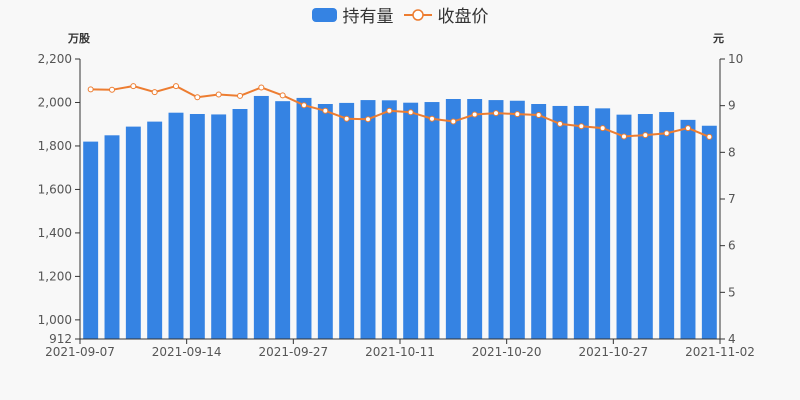  What do you see at coordinates (324, 14) in the screenshot?
I see `bar-swatch-icon` at bounding box center [324, 14].